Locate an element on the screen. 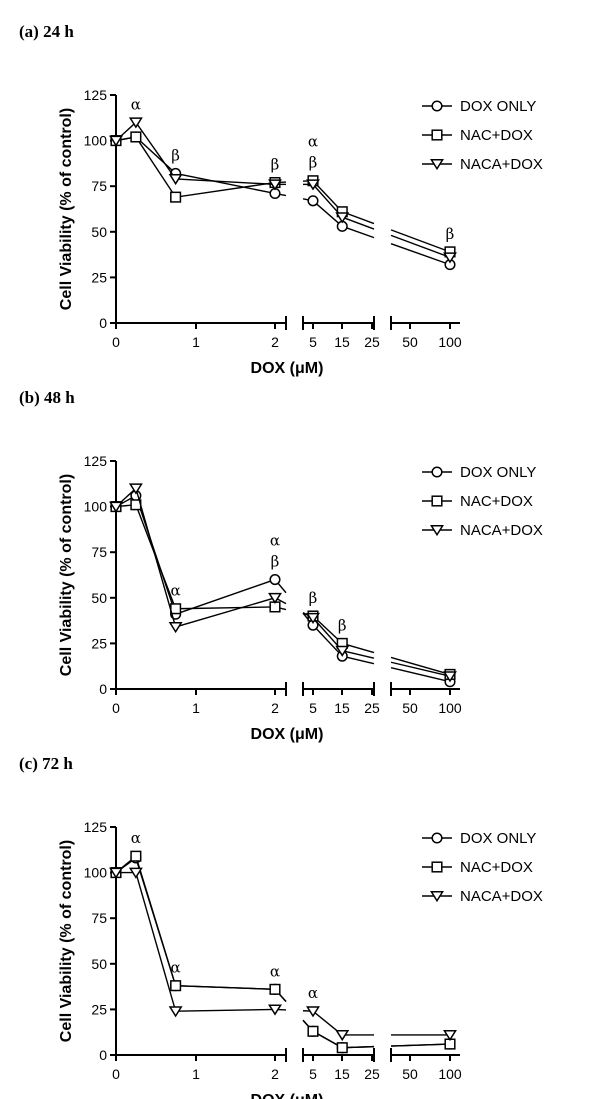  panel-c-title: (c) 72 h is located at coordinates (46, 763).